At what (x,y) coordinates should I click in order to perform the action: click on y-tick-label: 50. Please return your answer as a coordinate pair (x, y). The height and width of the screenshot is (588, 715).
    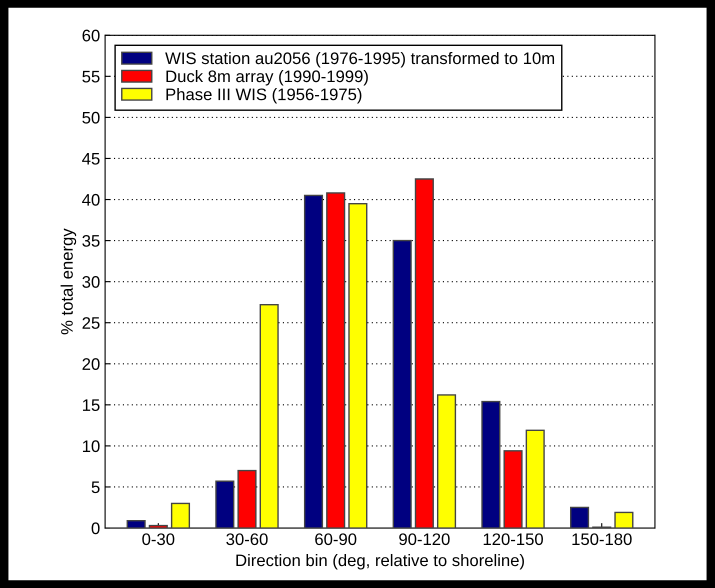
    Looking at the image, I should click on (91, 118).